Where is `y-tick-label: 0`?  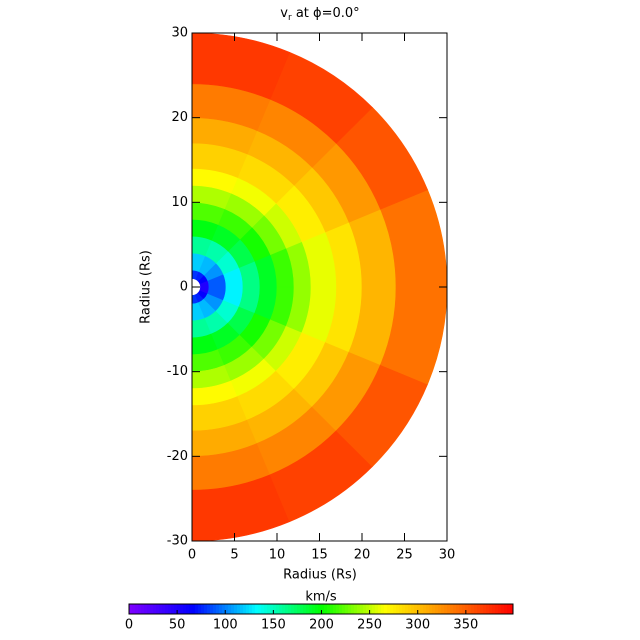 y-tick-label: 0 is located at coordinates (184, 287).